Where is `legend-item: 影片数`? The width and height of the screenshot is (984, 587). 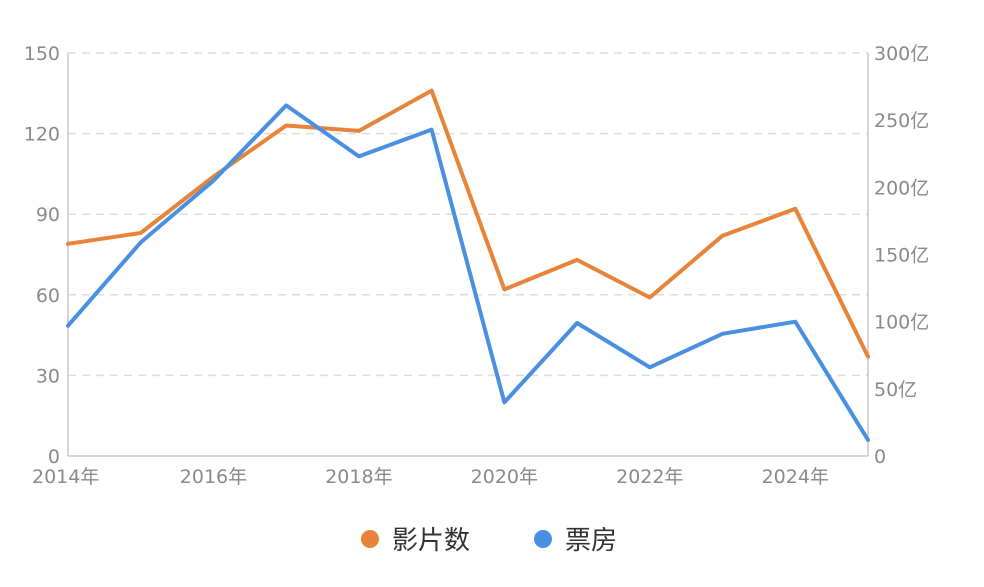 legend-item: 影片数 is located at coordinates (415, 541).